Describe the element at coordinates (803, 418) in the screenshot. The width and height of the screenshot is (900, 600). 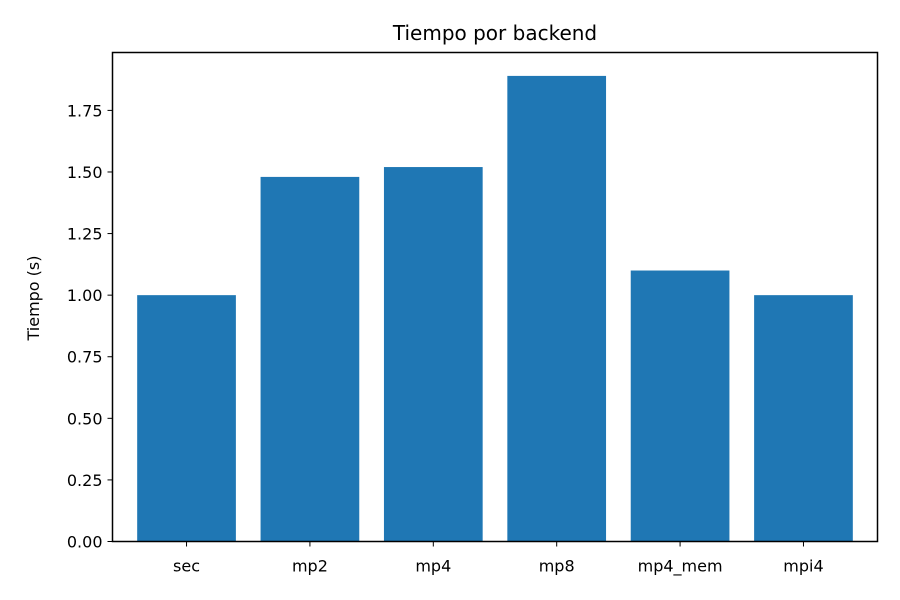
I see `bar-mpi4` at that location.